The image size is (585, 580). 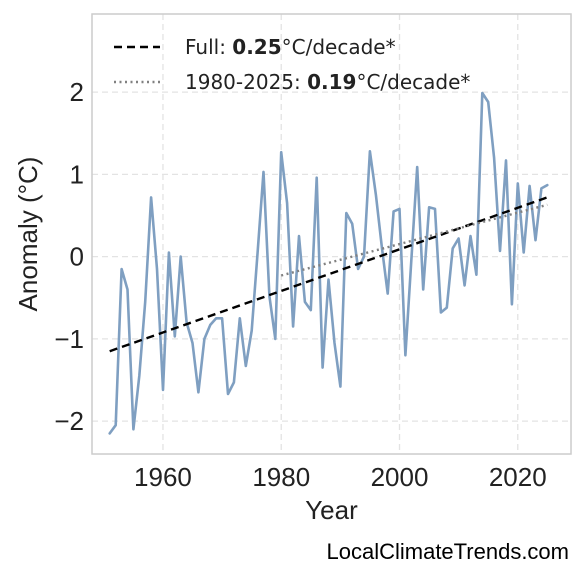 What do you see at coordinates (77, 174) in the screenshot?
I see `y-tick-label: 1` at bounding box center [77, 174].